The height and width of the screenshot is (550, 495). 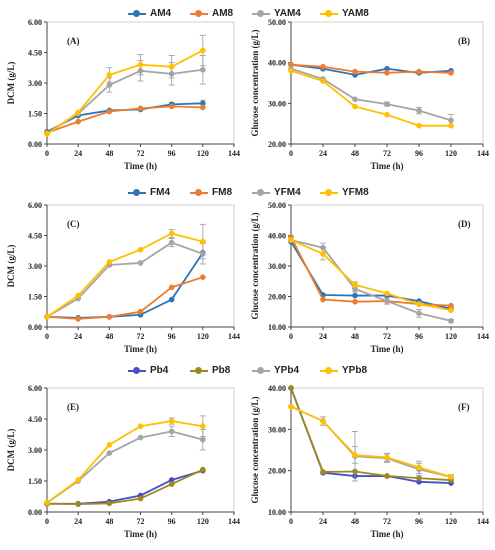 I want to click on series-yam4, so click(x=371, y=96).